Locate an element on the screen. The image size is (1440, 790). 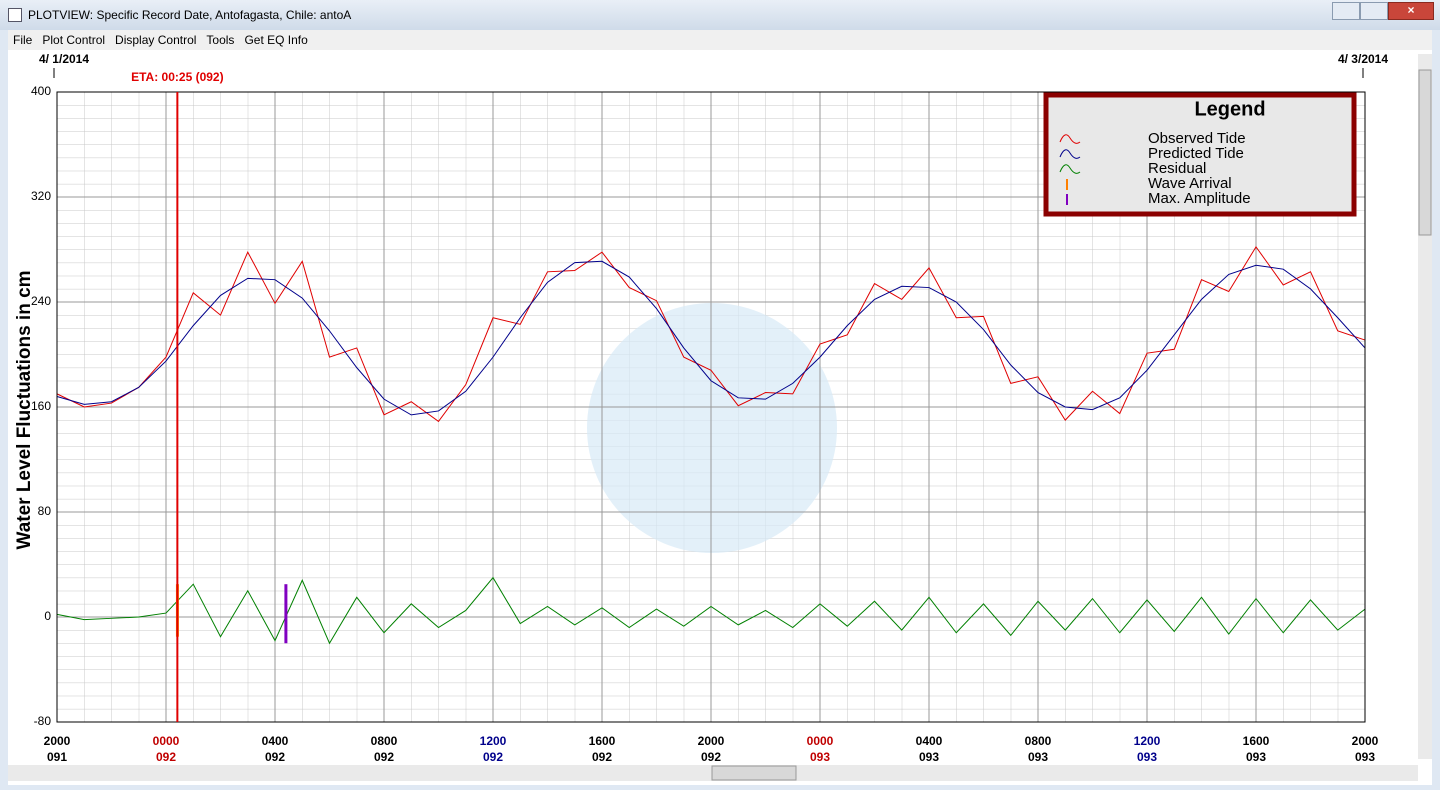
start-date: 4/ 1/2014 is located at coordinates (64, 59).